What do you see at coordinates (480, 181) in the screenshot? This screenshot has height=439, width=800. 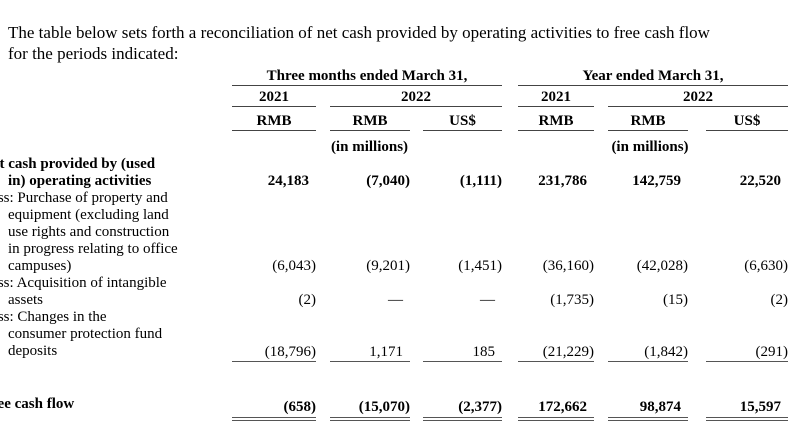 I see `value-cell: (1,111)` at bounding box center [480, 181].